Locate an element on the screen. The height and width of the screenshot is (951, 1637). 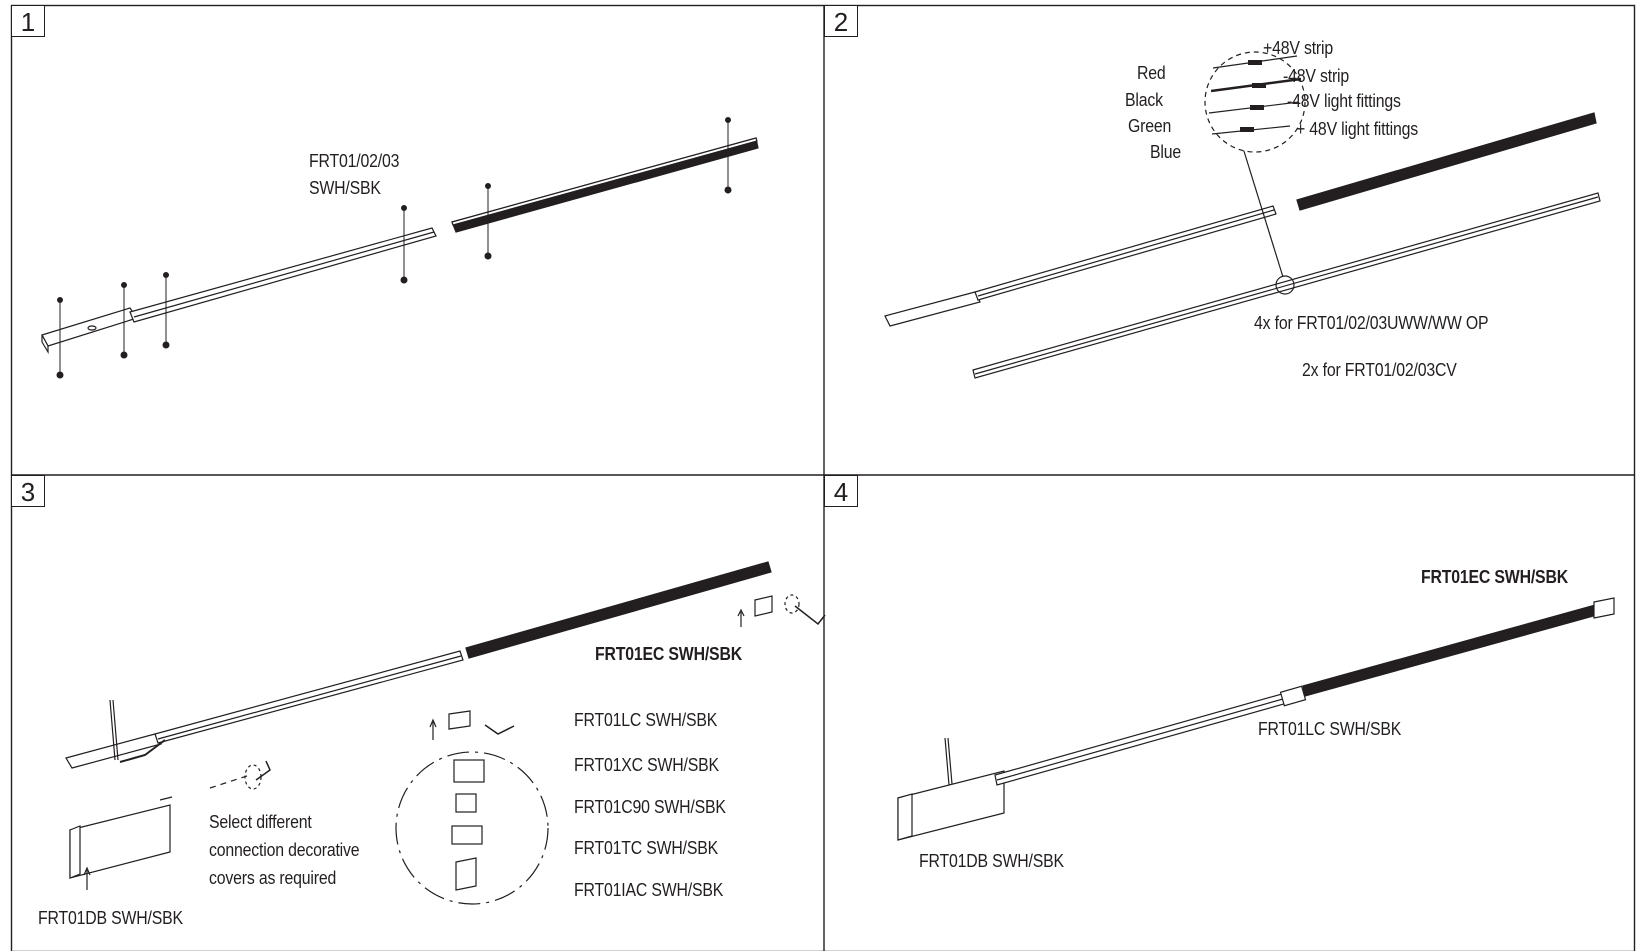
iac-label: FRT01IAC SWH/SBK is located at coordinates (649, 890).